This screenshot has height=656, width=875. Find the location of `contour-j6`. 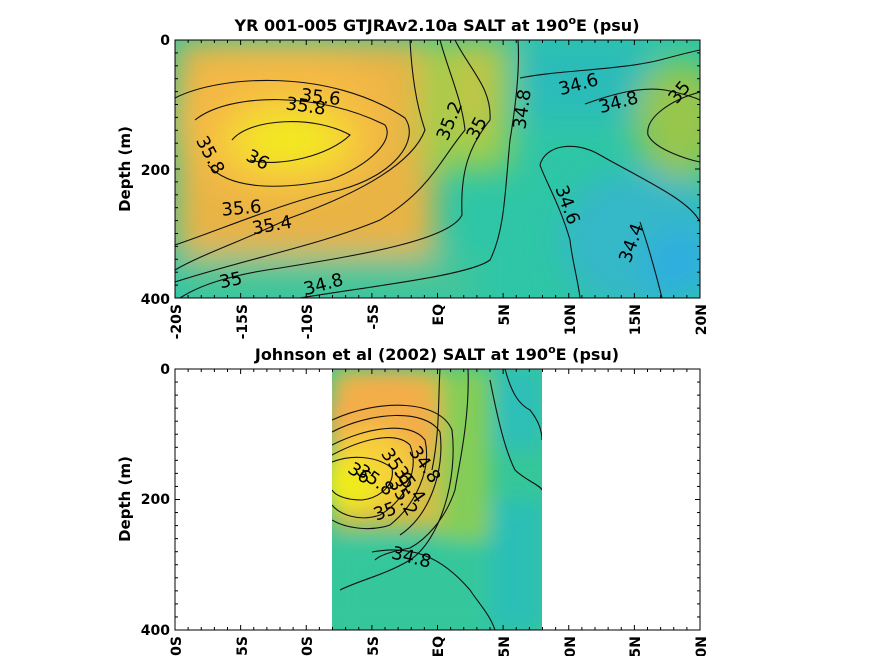

contour-j6 is located at coordinates (436, 420).